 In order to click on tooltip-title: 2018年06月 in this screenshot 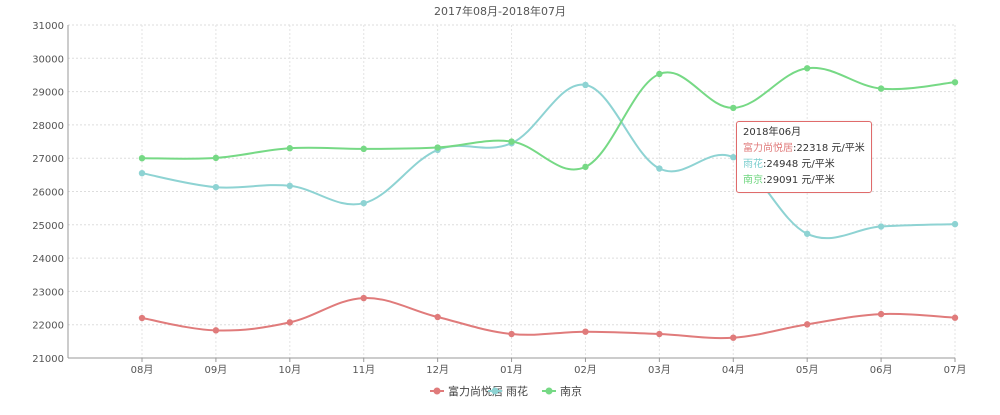, I will do `click(772, 132)`.